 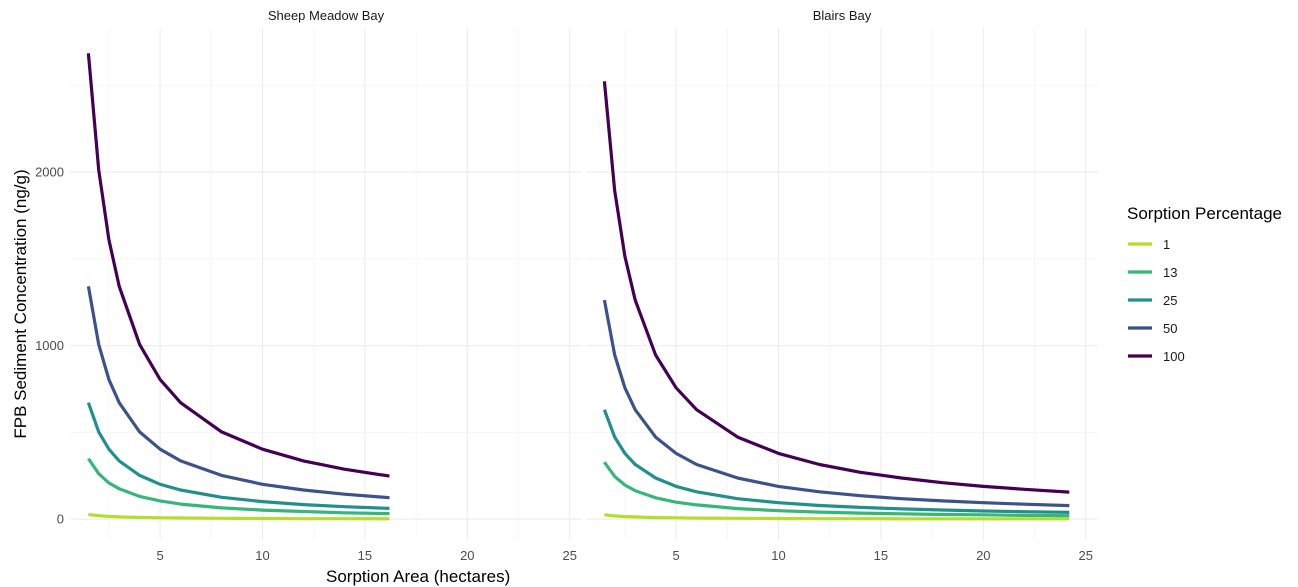 What do you see at coordinates (418, 576) in the screenshot?
I see `x-axis-title: Sorption Area (hectares)` at bounding box center [418, 576].